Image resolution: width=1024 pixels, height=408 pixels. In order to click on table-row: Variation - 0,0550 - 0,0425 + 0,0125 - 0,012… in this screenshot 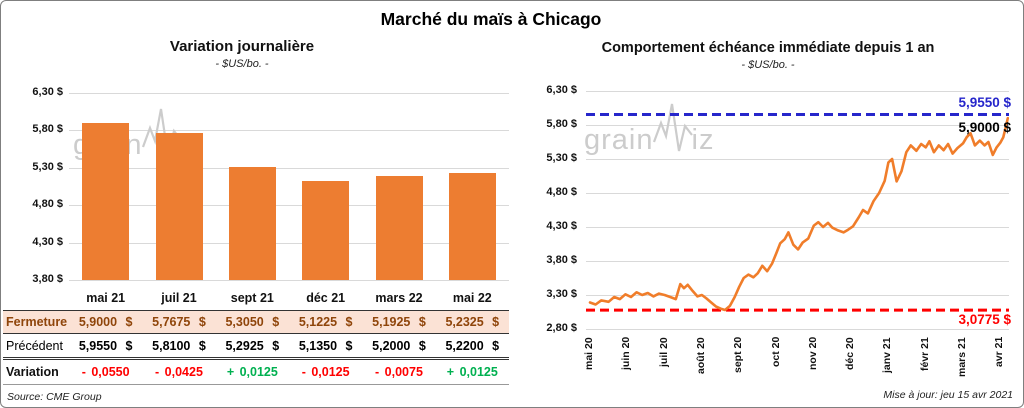, I will do `click(256, 372)`.